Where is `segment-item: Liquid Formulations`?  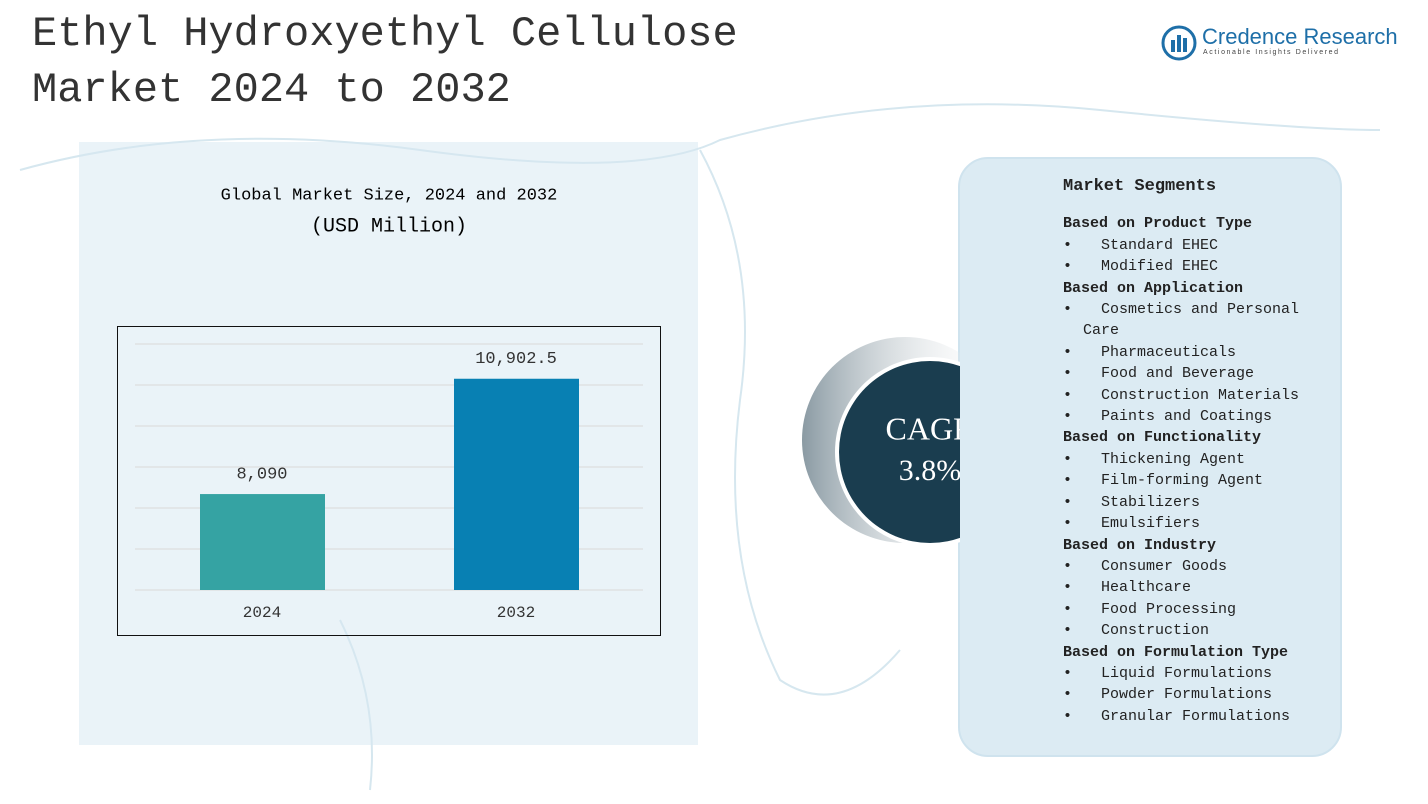 segment-item: Liquid Formulations is located at coordinates (1189, 674).